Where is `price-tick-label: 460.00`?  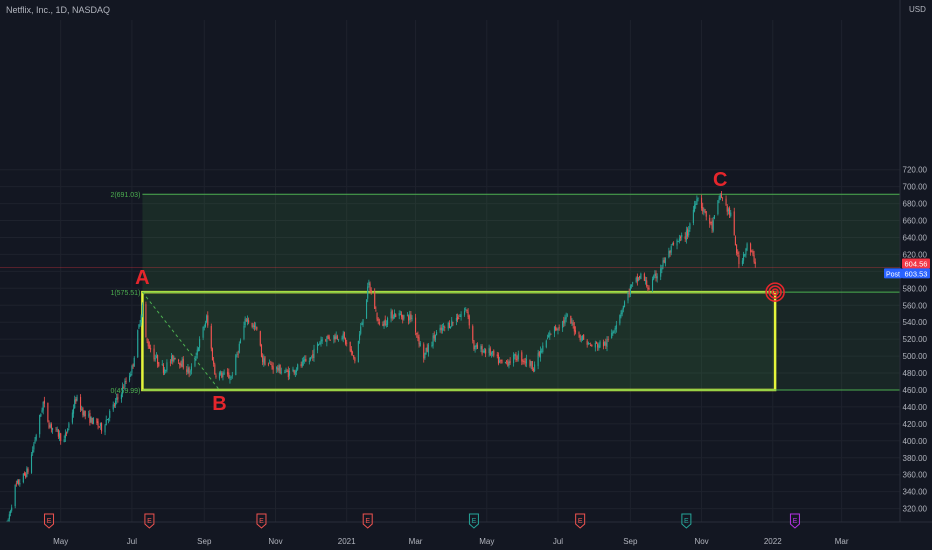
price-tick-label: 460.00 is located at coordinates (915, 390).